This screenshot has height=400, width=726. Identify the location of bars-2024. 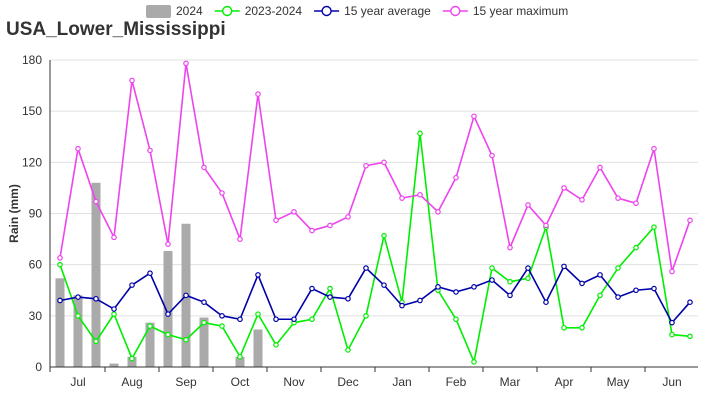
(159, 274).